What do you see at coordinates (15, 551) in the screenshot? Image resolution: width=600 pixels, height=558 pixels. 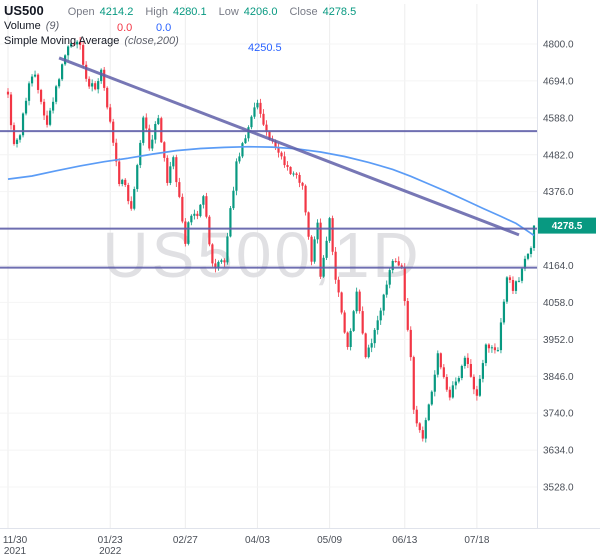 I see `svg-text: 2021` at bounding box center [15, 551].